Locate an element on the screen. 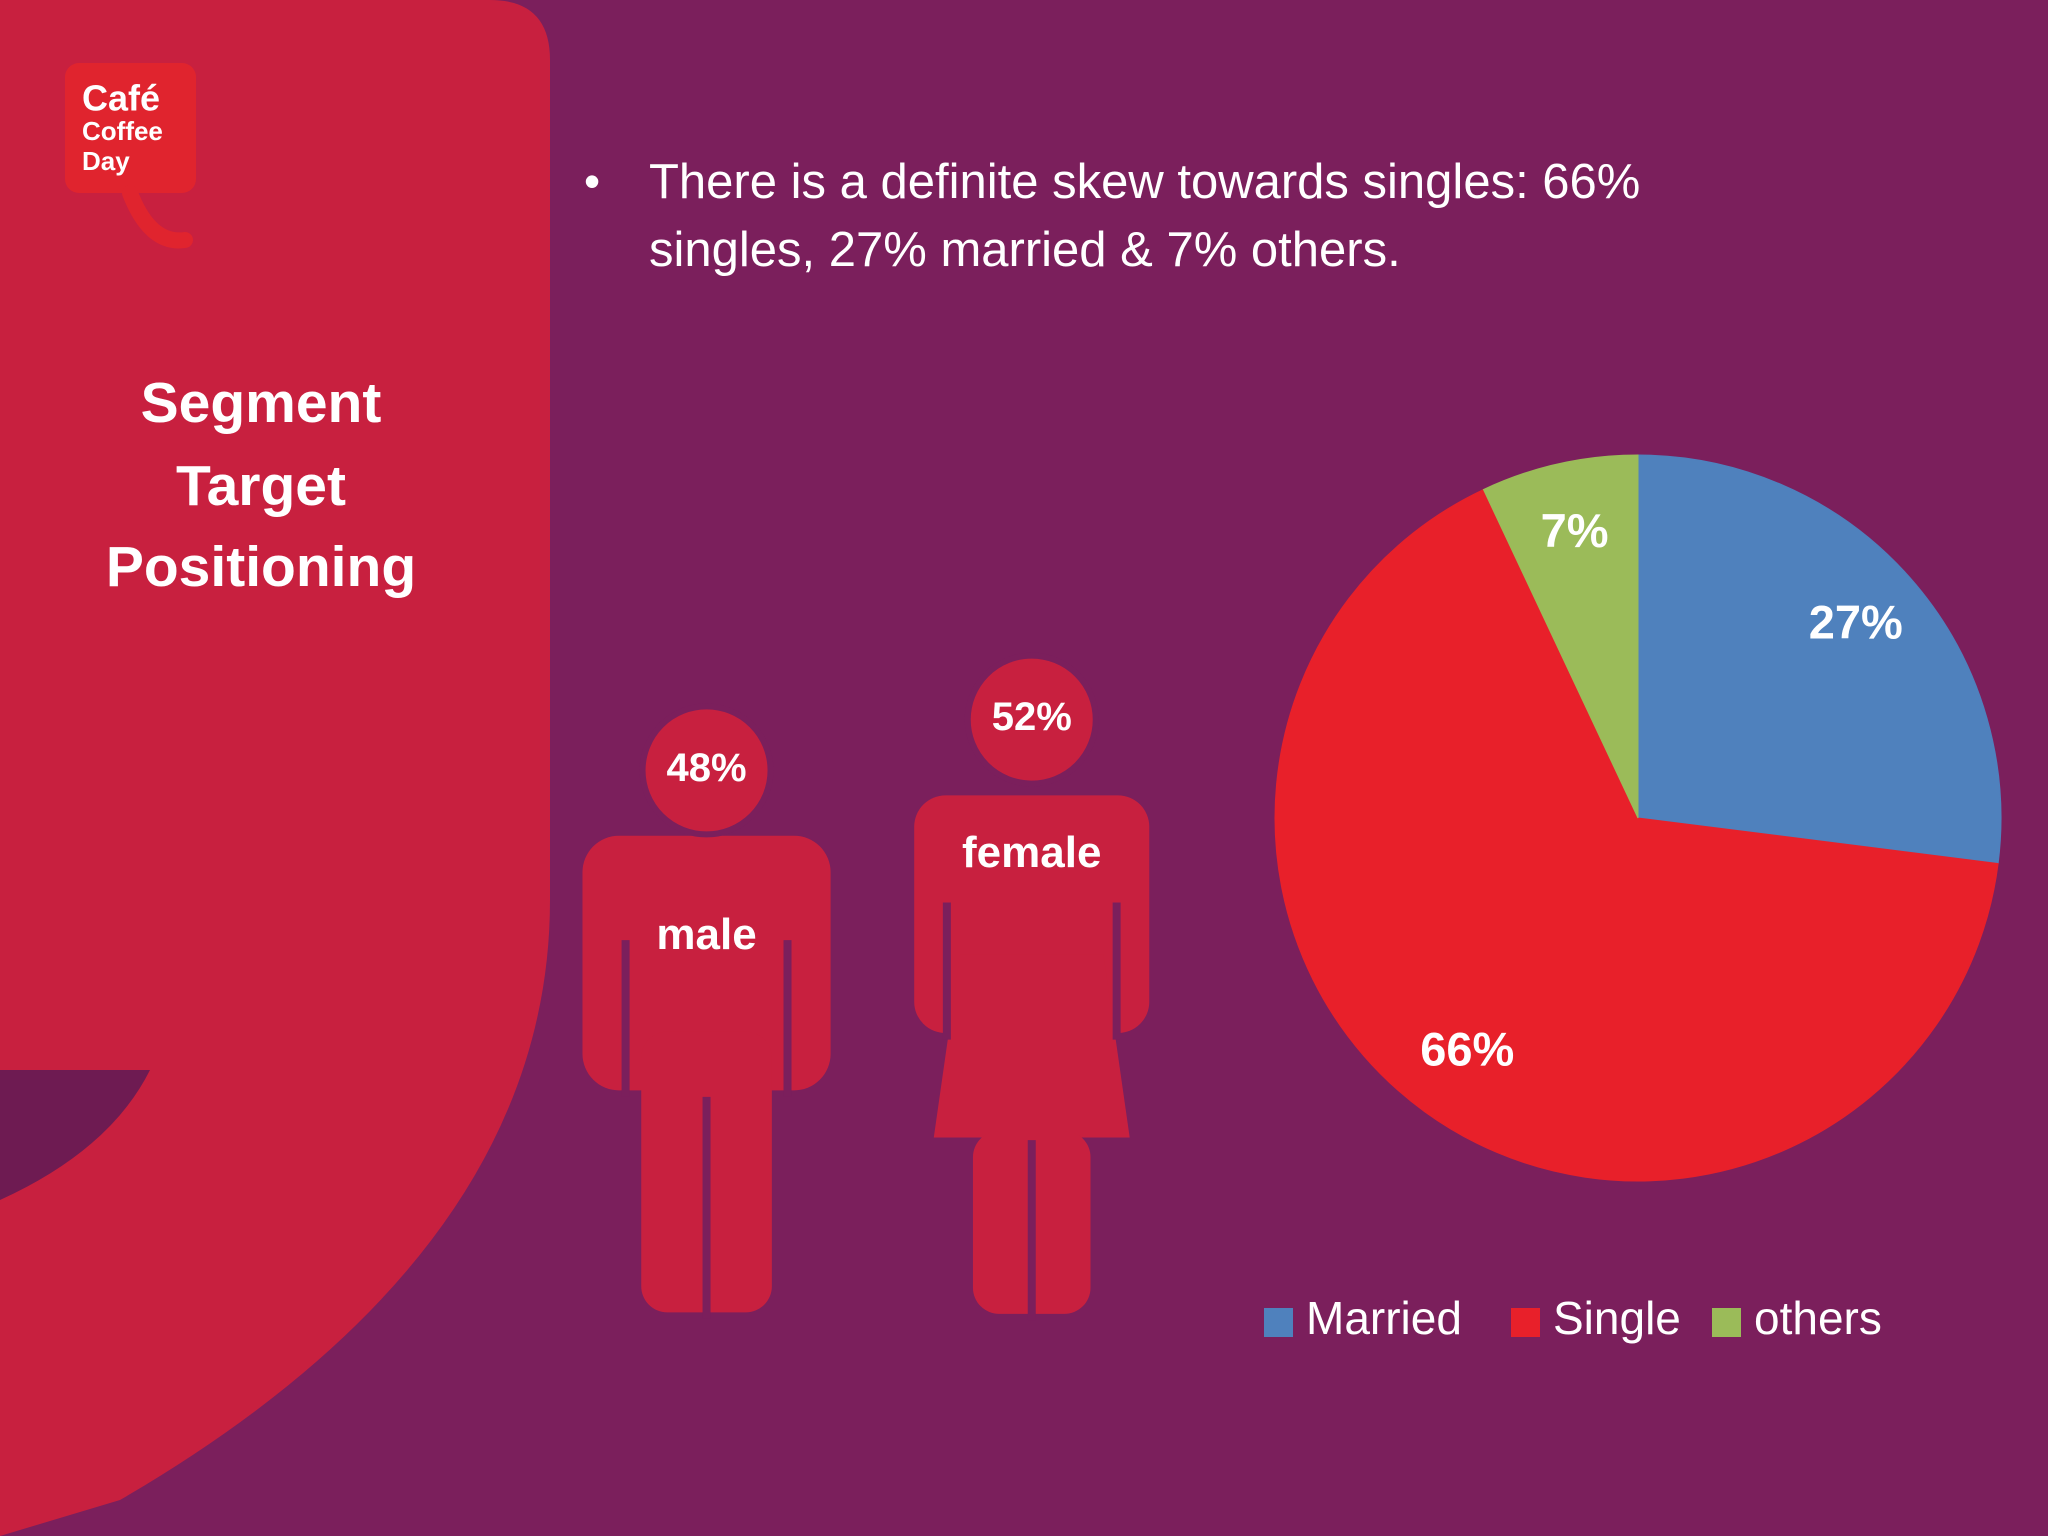 The height and width of the screenshot is (1536, 2048). legend-label: others is located at coordinates (1818, 1318).